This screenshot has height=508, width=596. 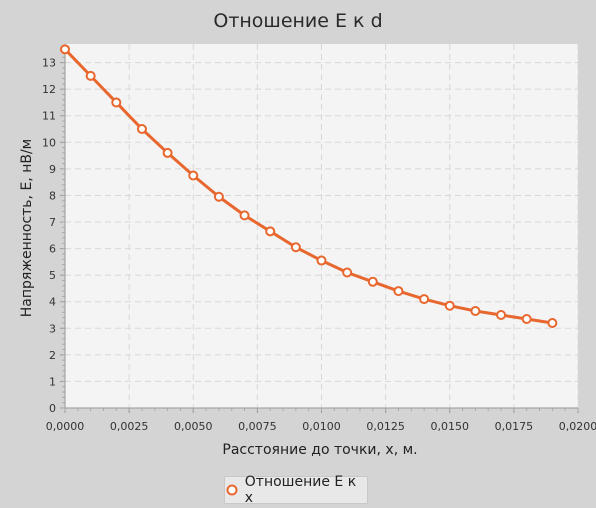 What do you see at coordinates (232, 490) in the screenshot?
I see `legend-marker-icon` at bounding box center [232, 490].